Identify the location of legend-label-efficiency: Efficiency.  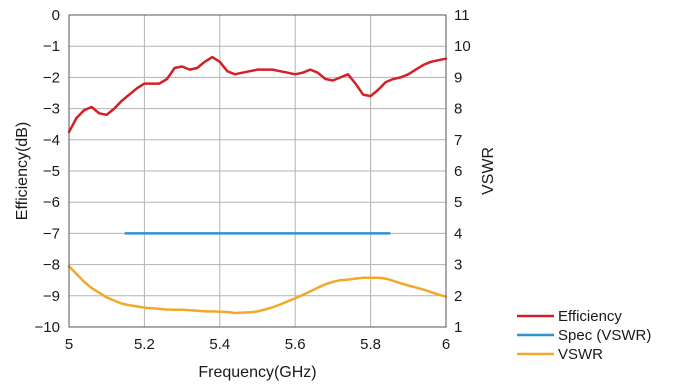
(590, 316).